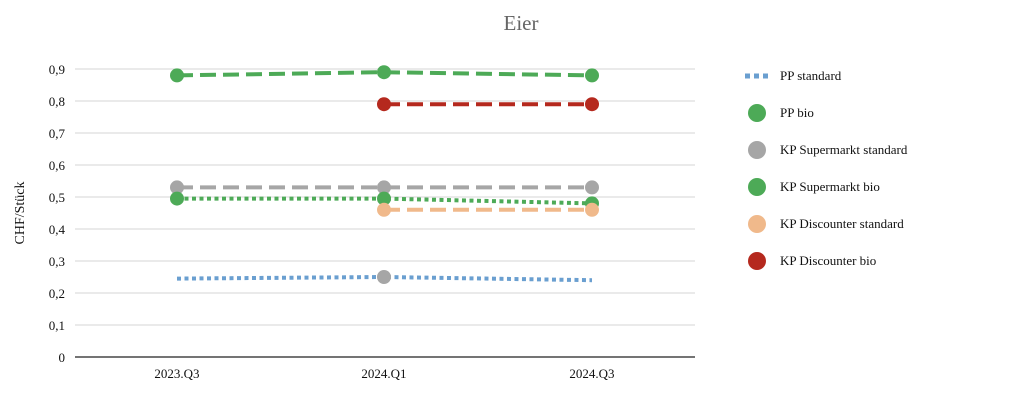  I want to click on x-tick-label: 2023.Q3, so click(176, 373).